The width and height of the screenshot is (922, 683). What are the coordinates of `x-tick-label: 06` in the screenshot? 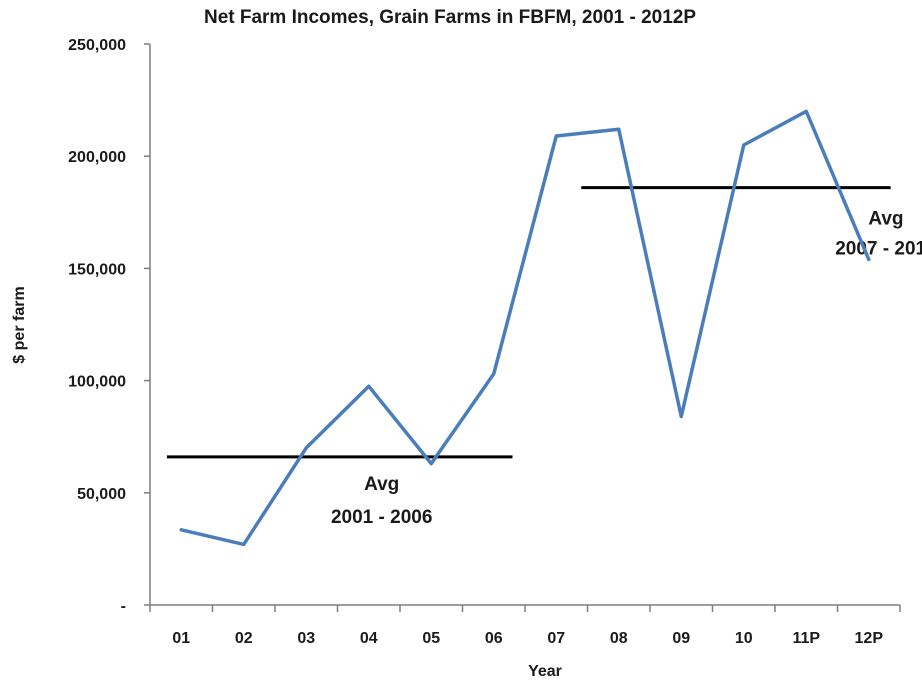 It's located at (494, 638).